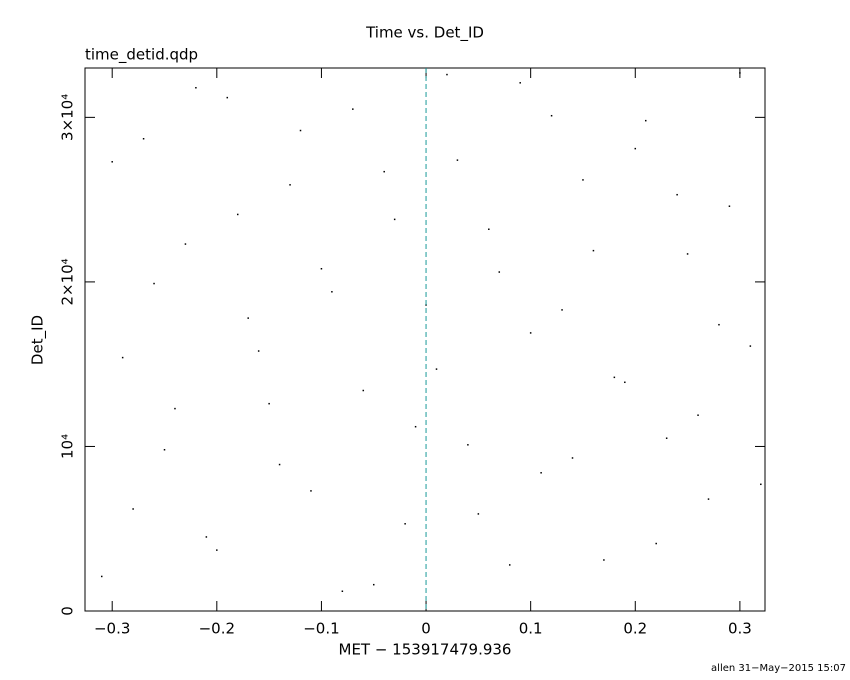  What do you see at coordinates (424, 33) in the screenshot?
I see `chart-title: Time vs. Det_ID` at bounding box center [424, 33].